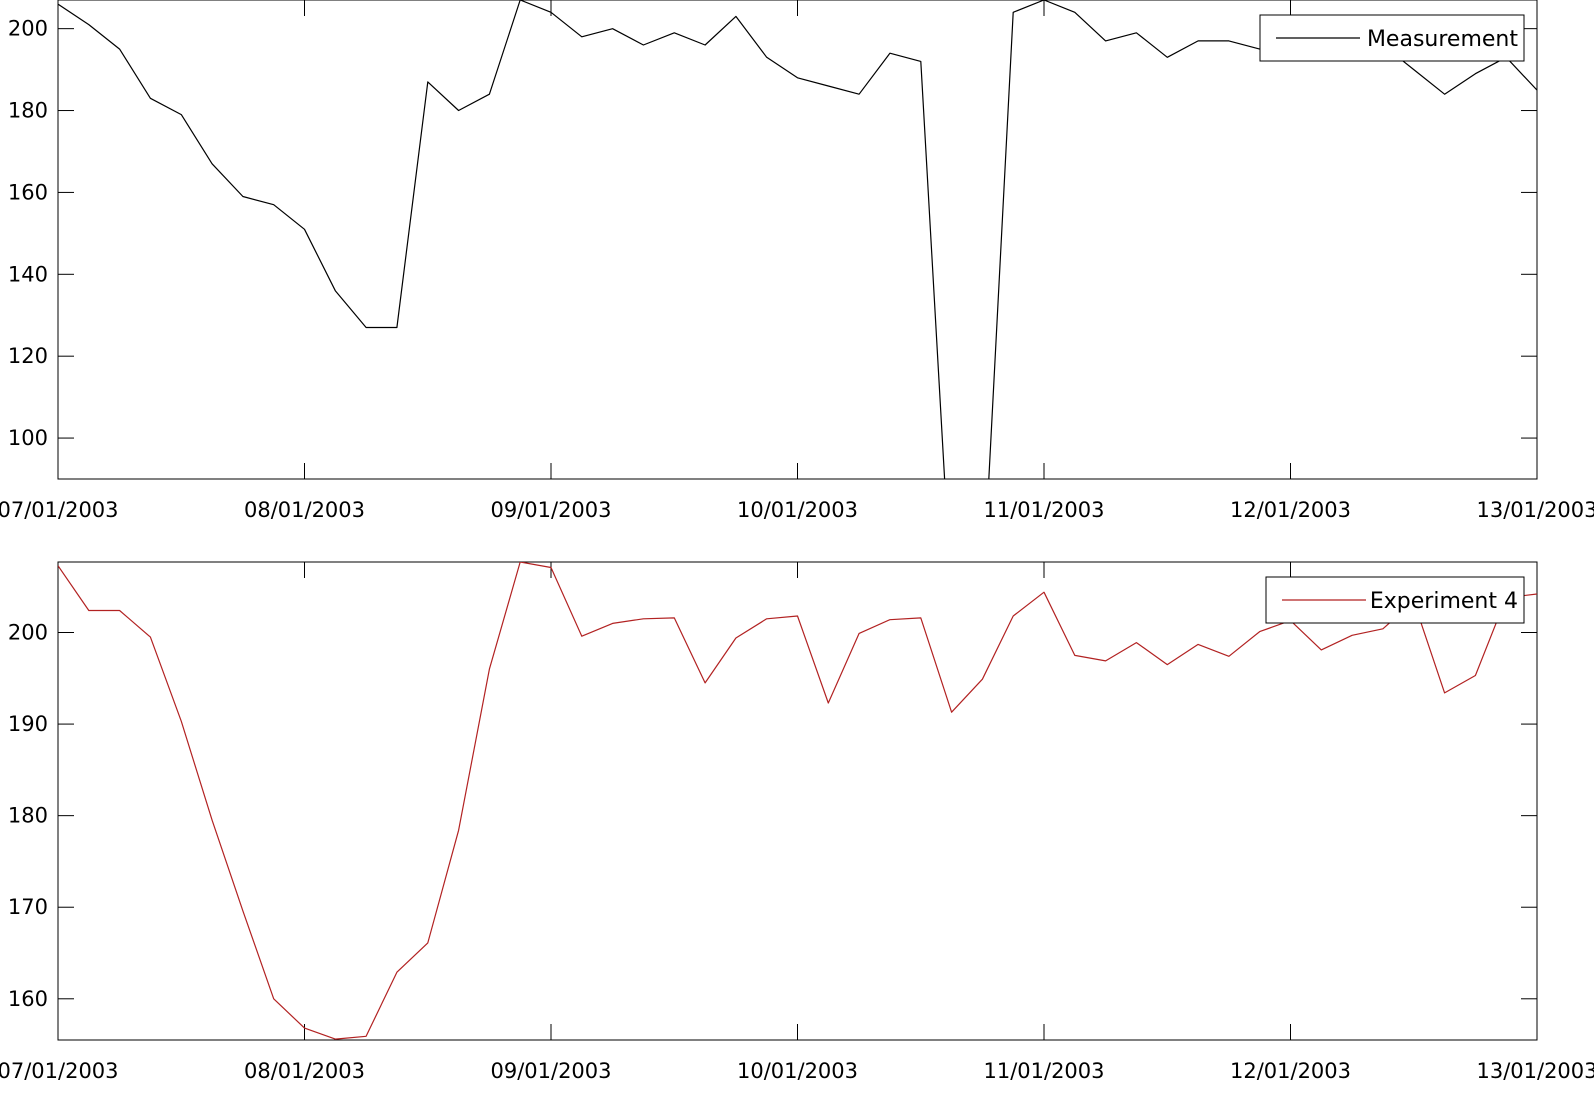  What do you see at coordinates (1444, 601) in the screenshot?
I see `legend-label: Experiment 4` at bounding box center [1444, 601].